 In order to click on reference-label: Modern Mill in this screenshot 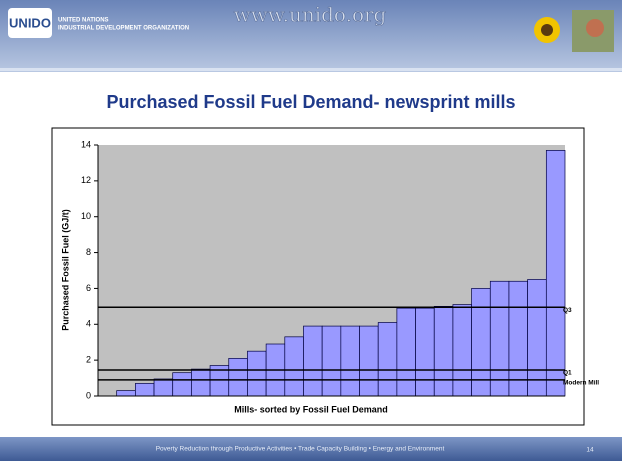, I will do `click(581, 383)`.